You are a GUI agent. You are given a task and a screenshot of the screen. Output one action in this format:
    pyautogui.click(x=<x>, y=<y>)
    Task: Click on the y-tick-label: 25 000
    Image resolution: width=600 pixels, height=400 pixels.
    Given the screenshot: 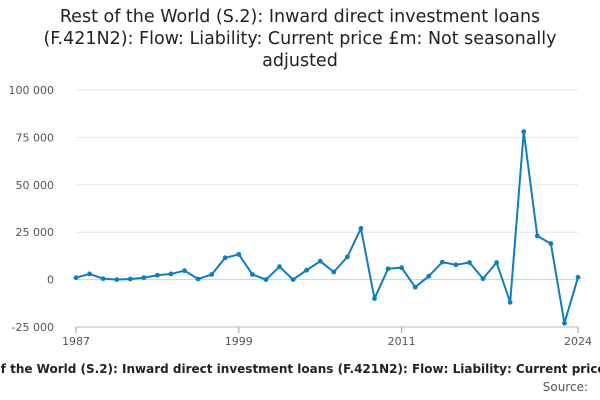 What is the action you would take?
    pyautogui.click(x=35, y=232)
    